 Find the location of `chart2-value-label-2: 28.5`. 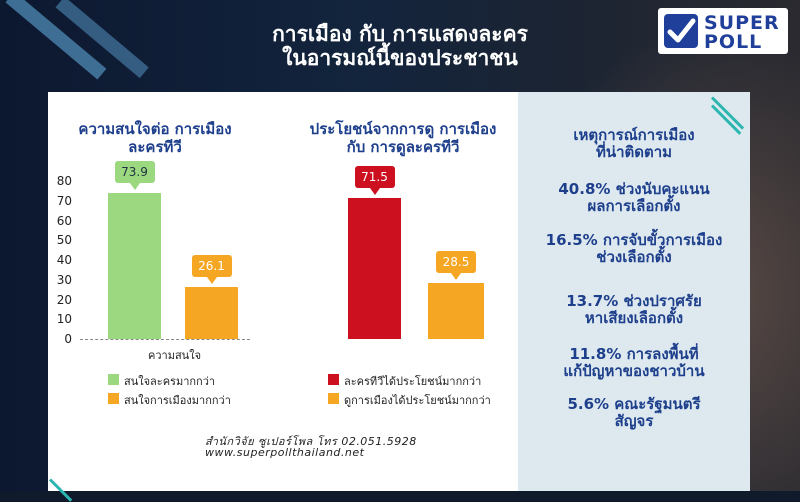

chart2-value-label-2: 28.5 is located at coordinates (456, 265).